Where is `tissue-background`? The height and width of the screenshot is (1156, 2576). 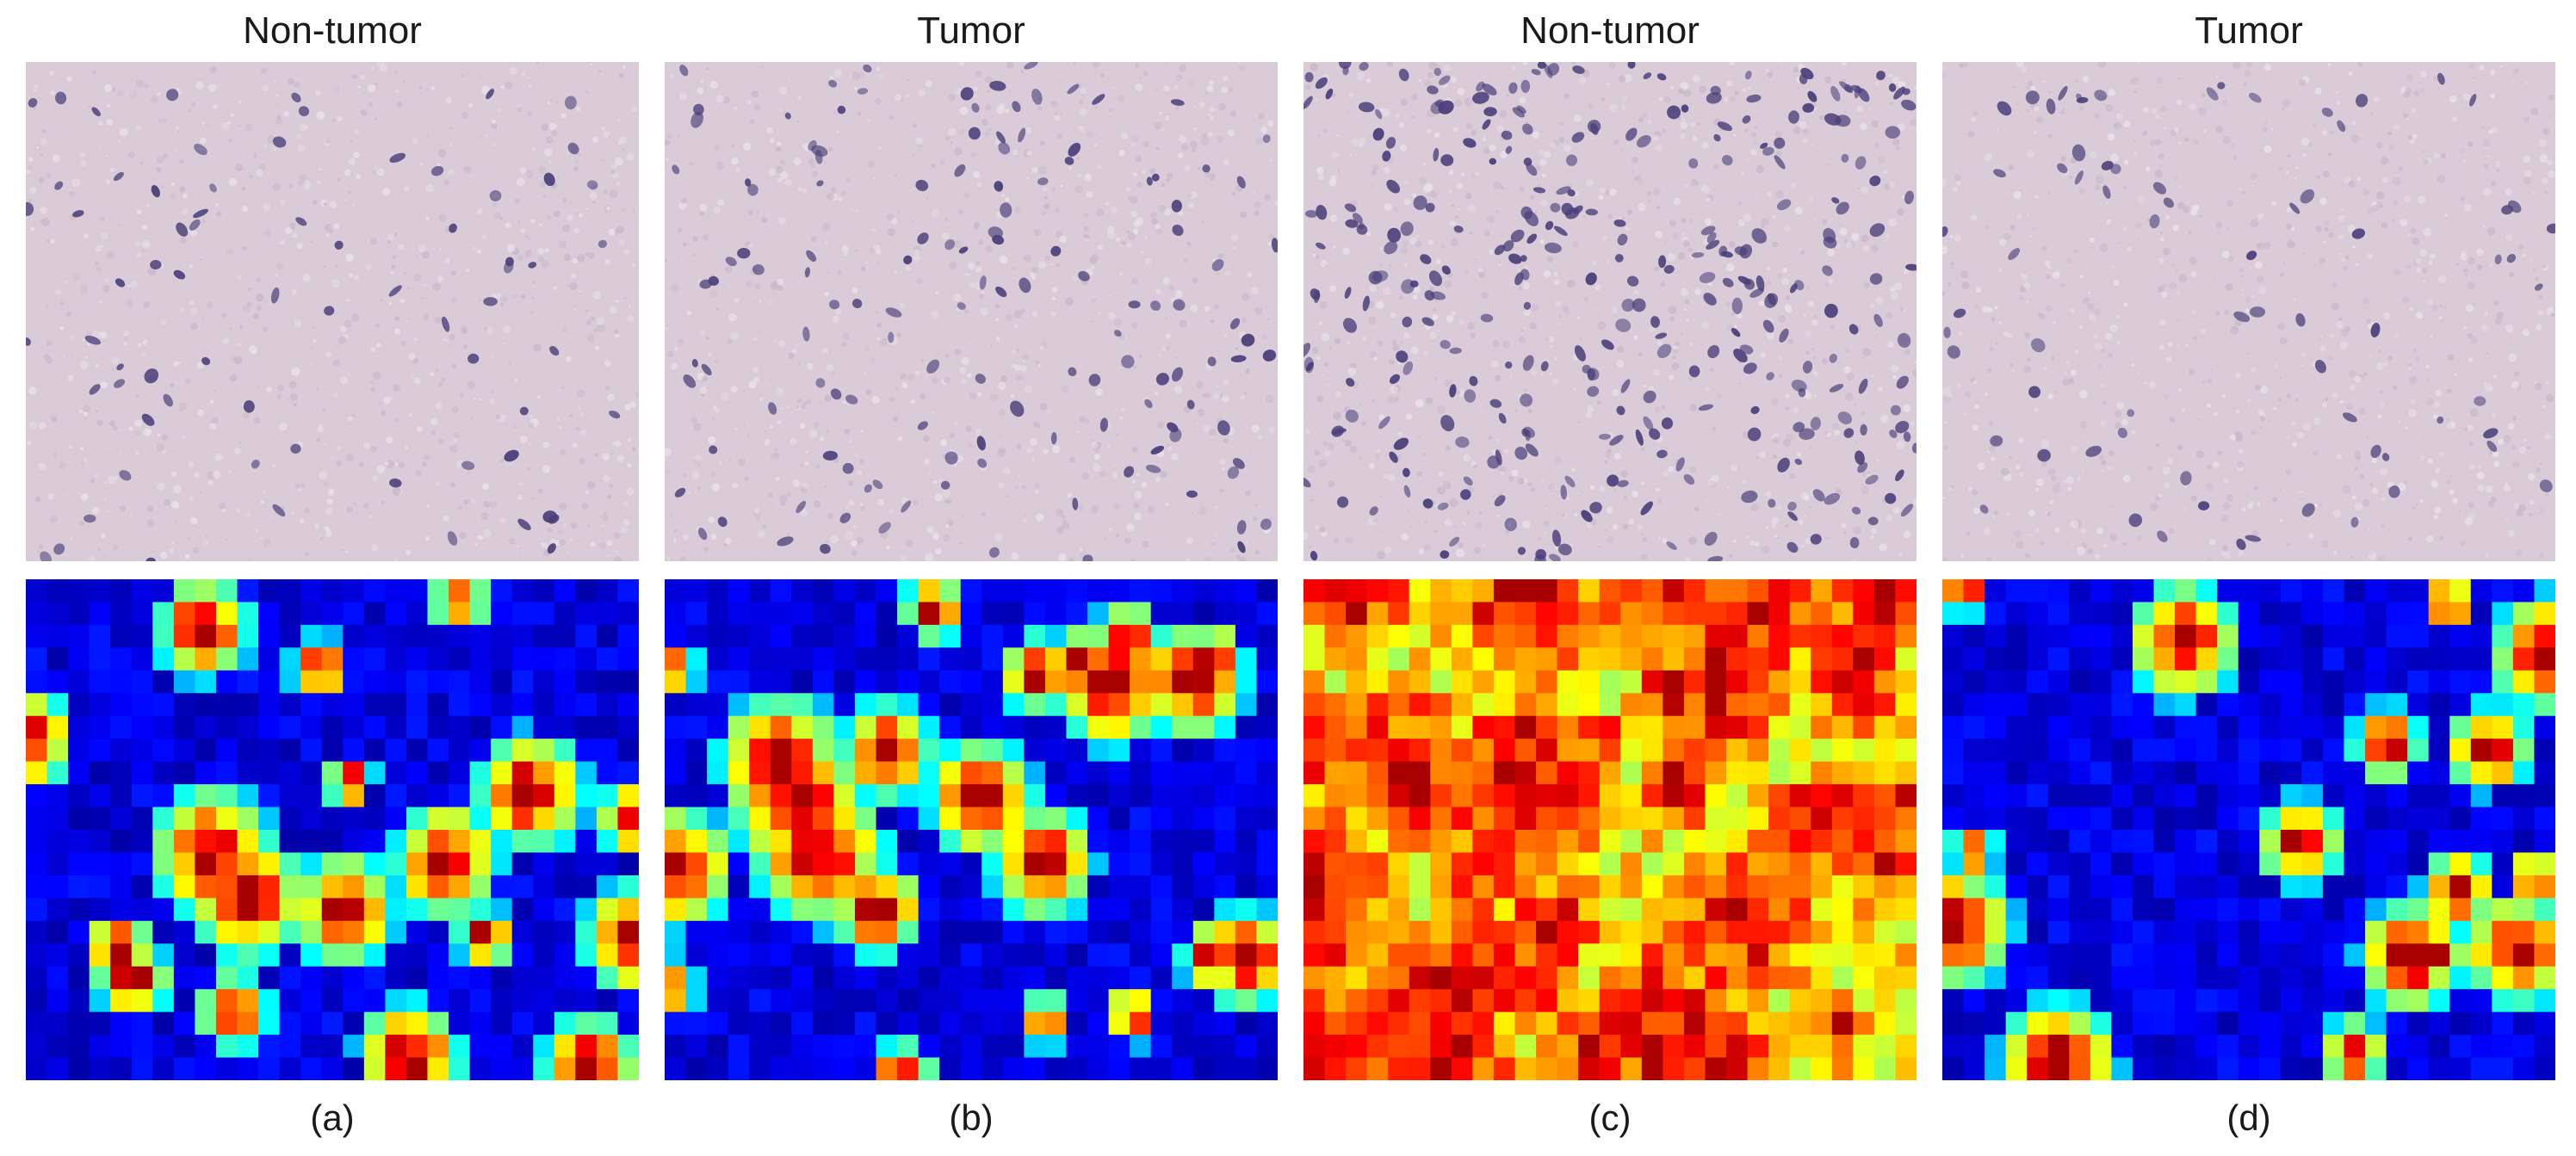
tissue-background is located at coordinates (971, 312).